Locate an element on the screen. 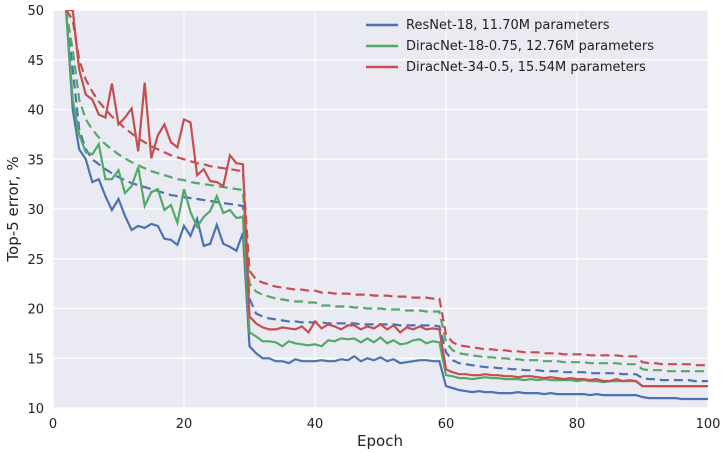 This screenshot has height=453, width=723. y-tick-labels: 10 15 20 25 30 35 40 45 50 is located at coordinates (35, 210).